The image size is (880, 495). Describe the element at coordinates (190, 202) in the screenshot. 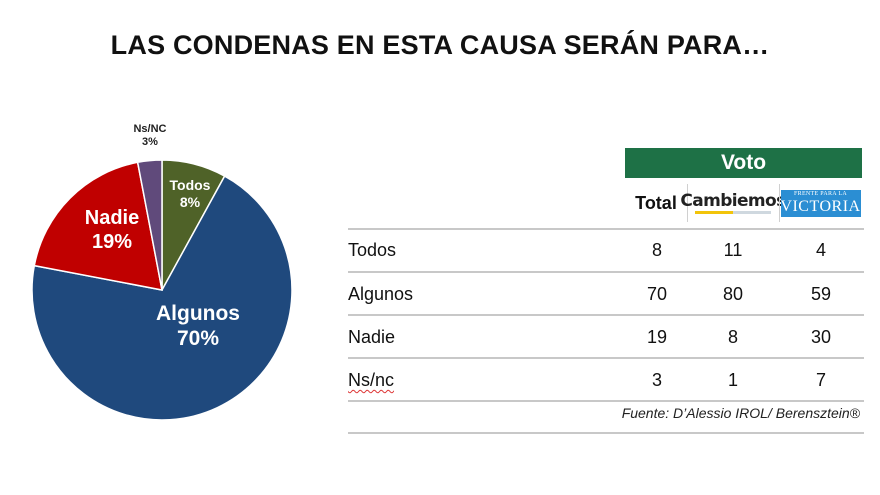

I see `pie-label-todos-value: 8%` at that location.